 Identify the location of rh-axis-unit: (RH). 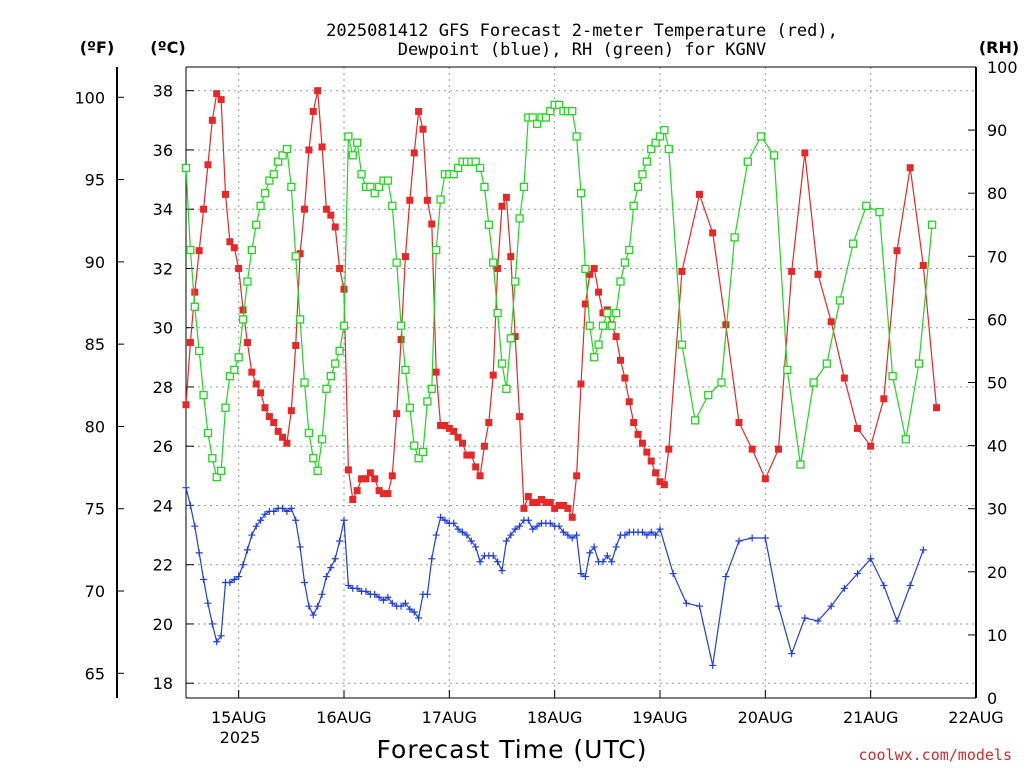
(999, 47).